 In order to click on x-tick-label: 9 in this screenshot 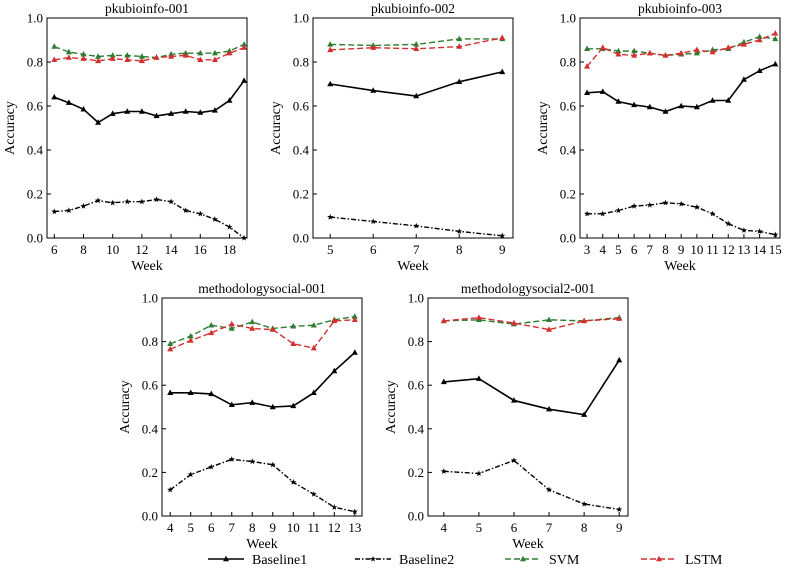, I will do `click(502, 249)`.